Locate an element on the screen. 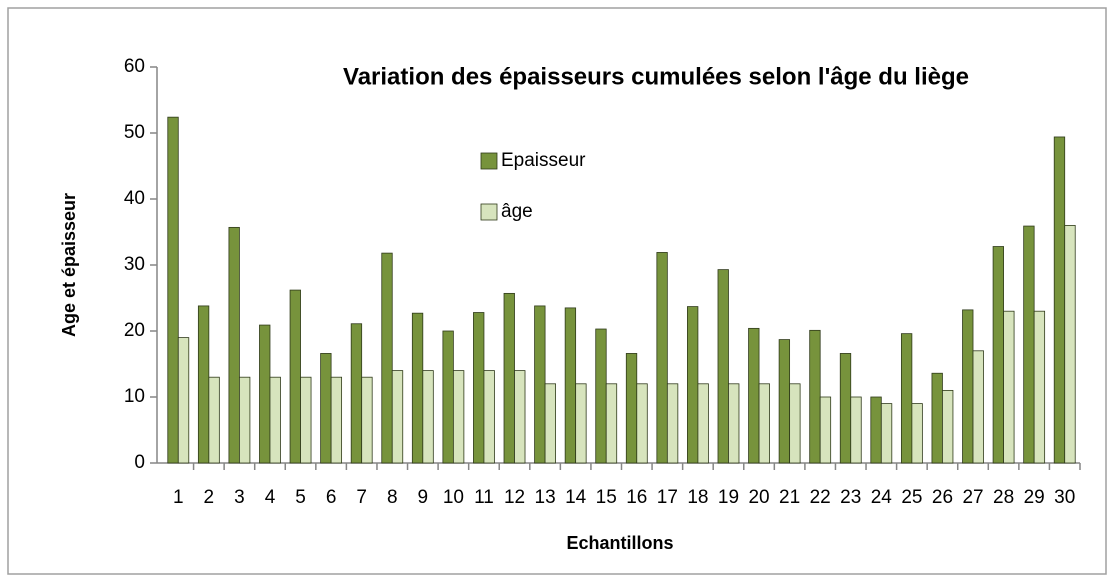  x-tick-label: 2 is located at coordinates (209, 497).